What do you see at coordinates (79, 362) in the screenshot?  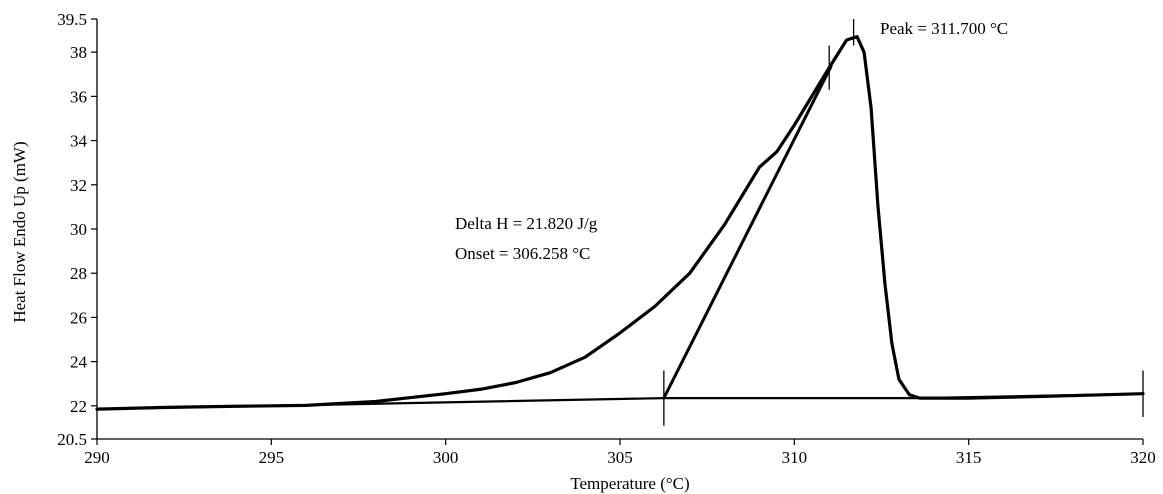 I see `y-tick-label: 24` at bounding box center [79, 362].